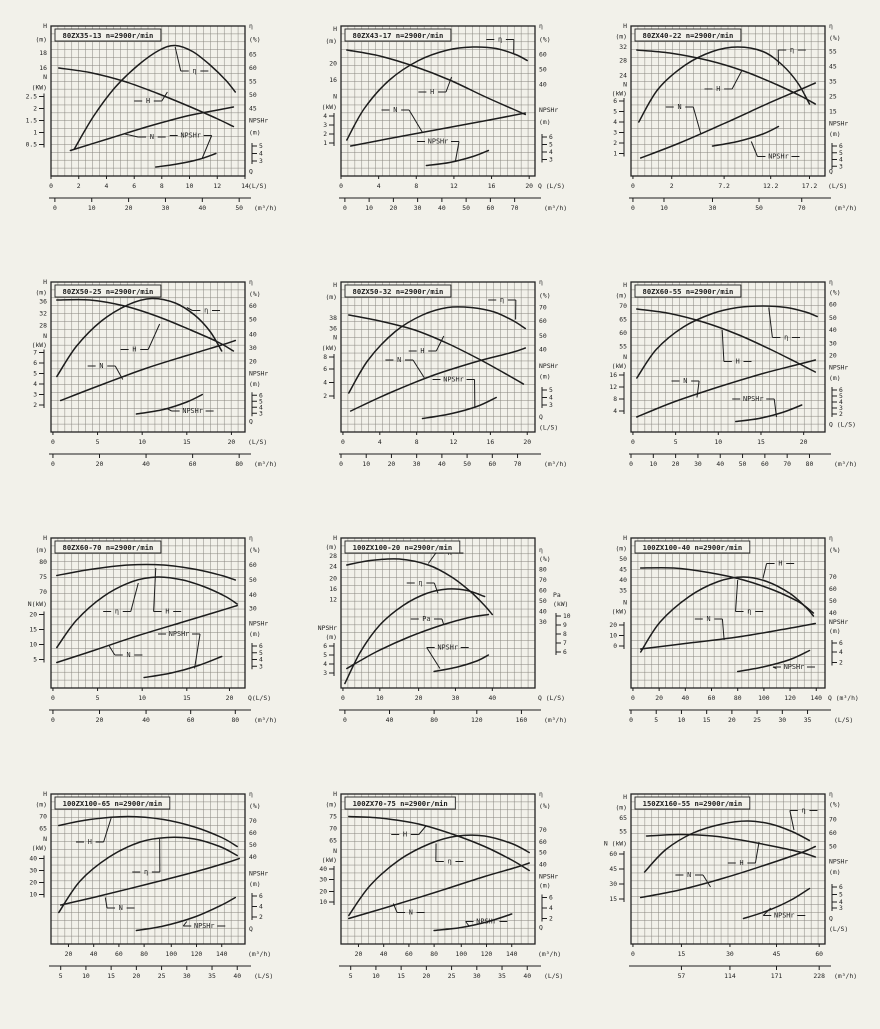 The height and width of the screenshot is (1029, 880). I want to click on q-secondary-tick: 35, so click(808, 720).